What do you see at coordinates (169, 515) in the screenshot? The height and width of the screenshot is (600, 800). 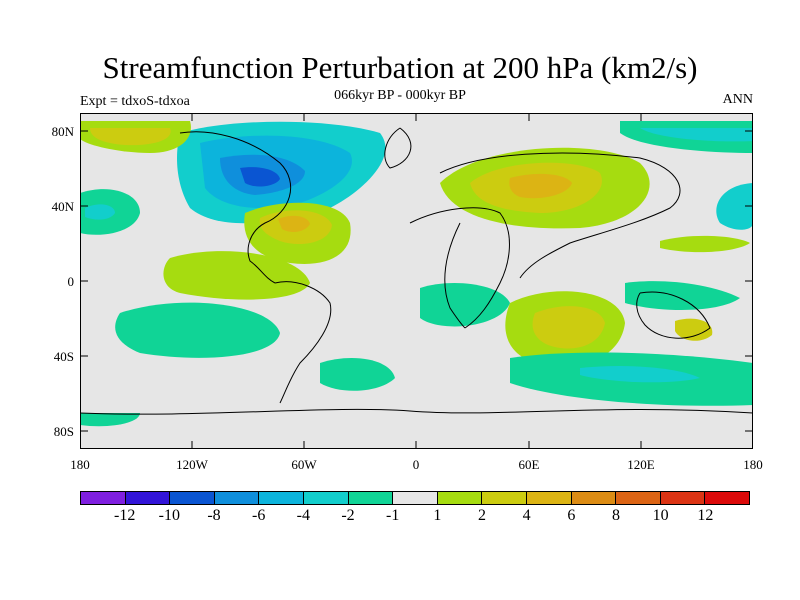 I see `colorbar-label: -10` at bounding box center [169, 515].